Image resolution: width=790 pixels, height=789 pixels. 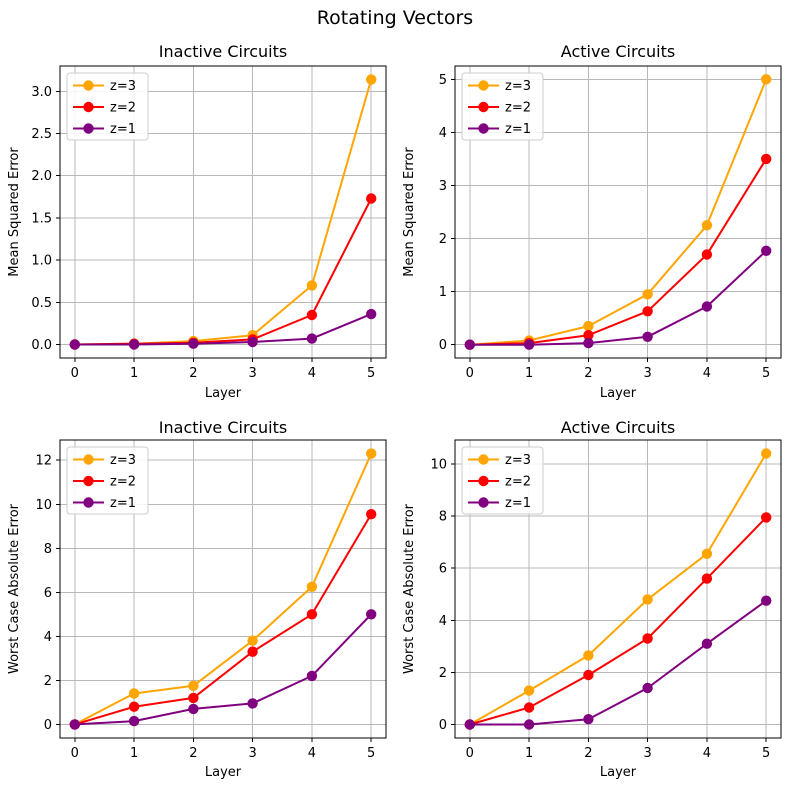 What do you see at coordinates (395, 18) in the screenshot?
I see `figure-suptitle: Rotating Vectors` at bounding box center [395, 18].